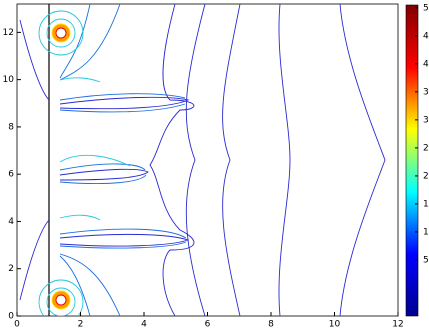 This screenshot has height=331, width=429. What do you see at coordinates (11, 269) in the screenshot?
I see `y-tick-label: 2` at bounding box center [11, 269].